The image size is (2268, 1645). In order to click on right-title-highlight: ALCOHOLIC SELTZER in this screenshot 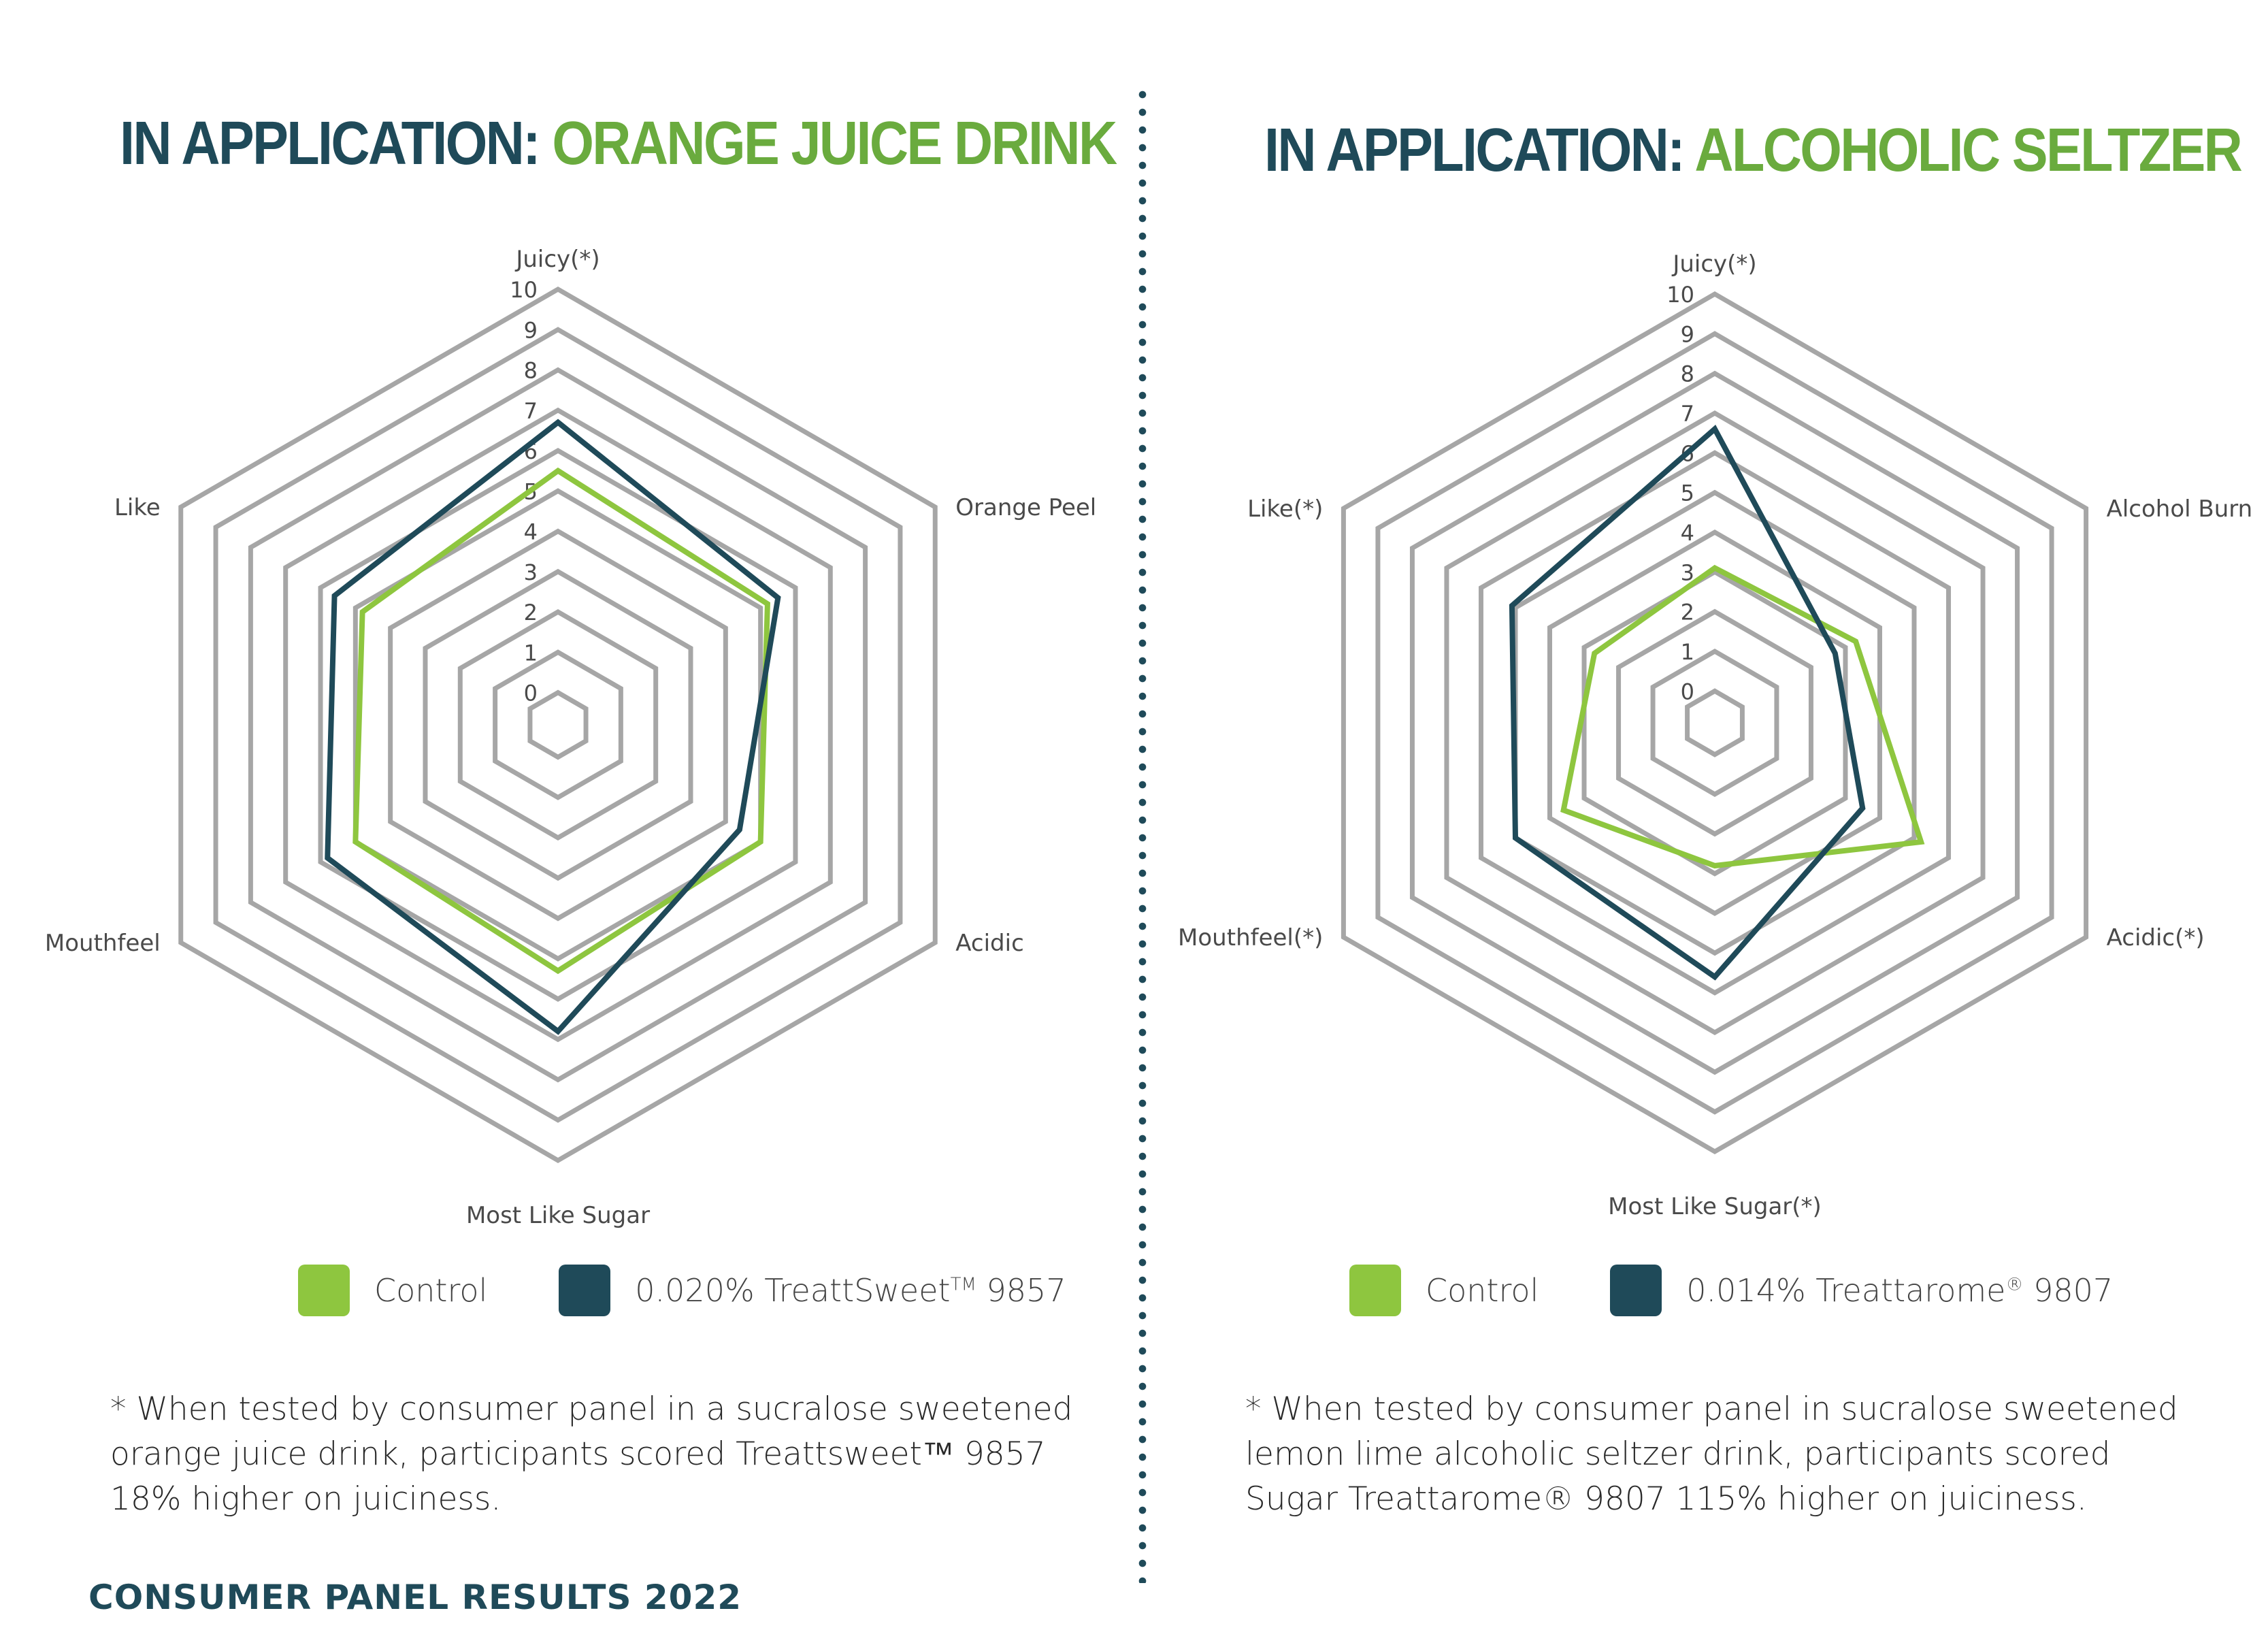, I will do `click(1968, 150)`.